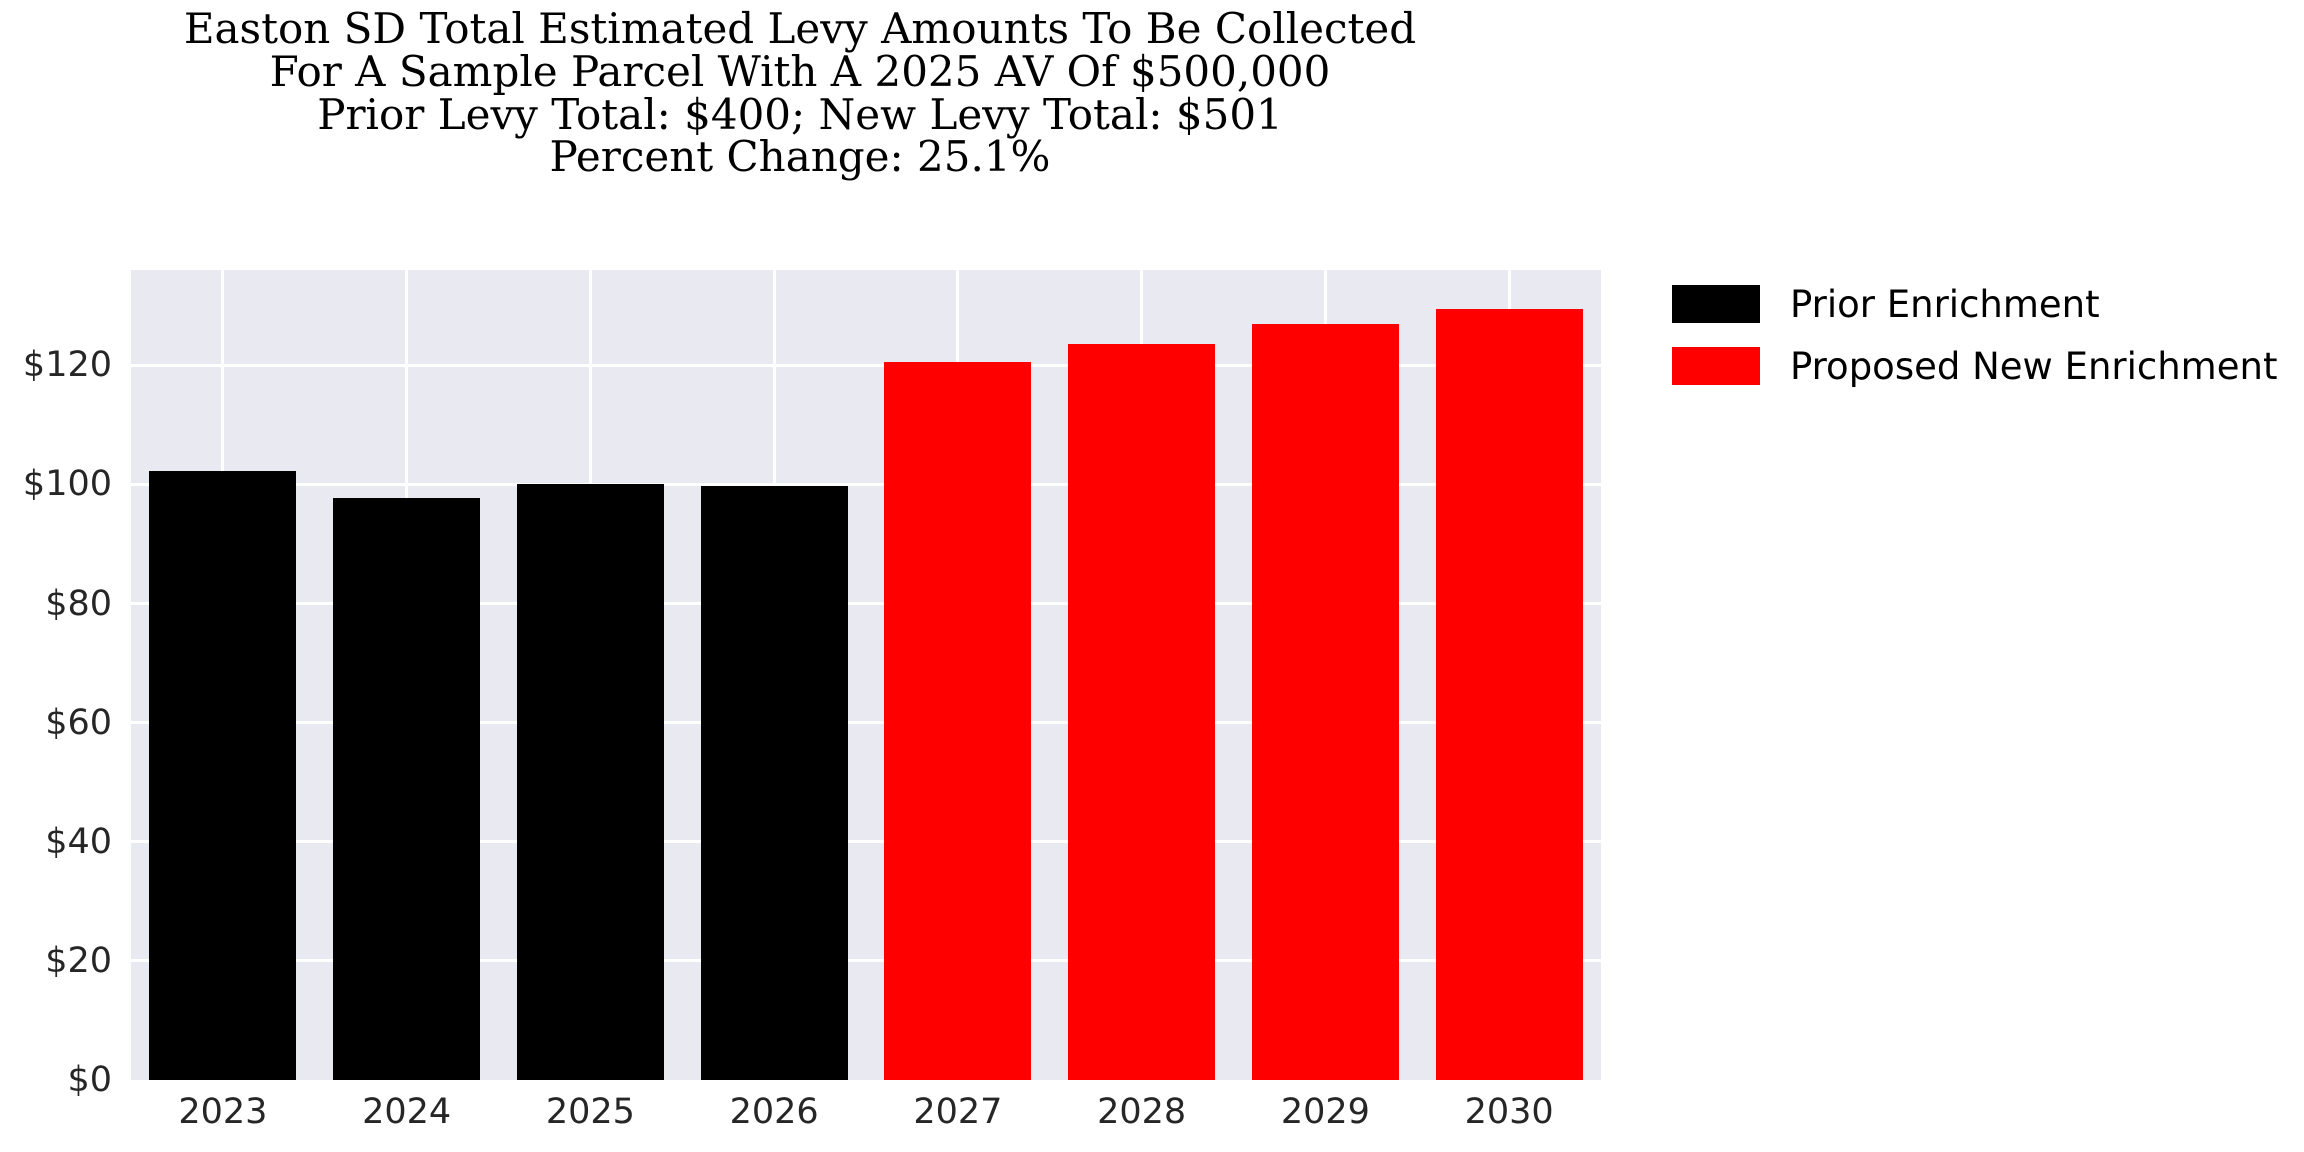  I want to click on x-tick-label: 2027, so click(958, 1112).